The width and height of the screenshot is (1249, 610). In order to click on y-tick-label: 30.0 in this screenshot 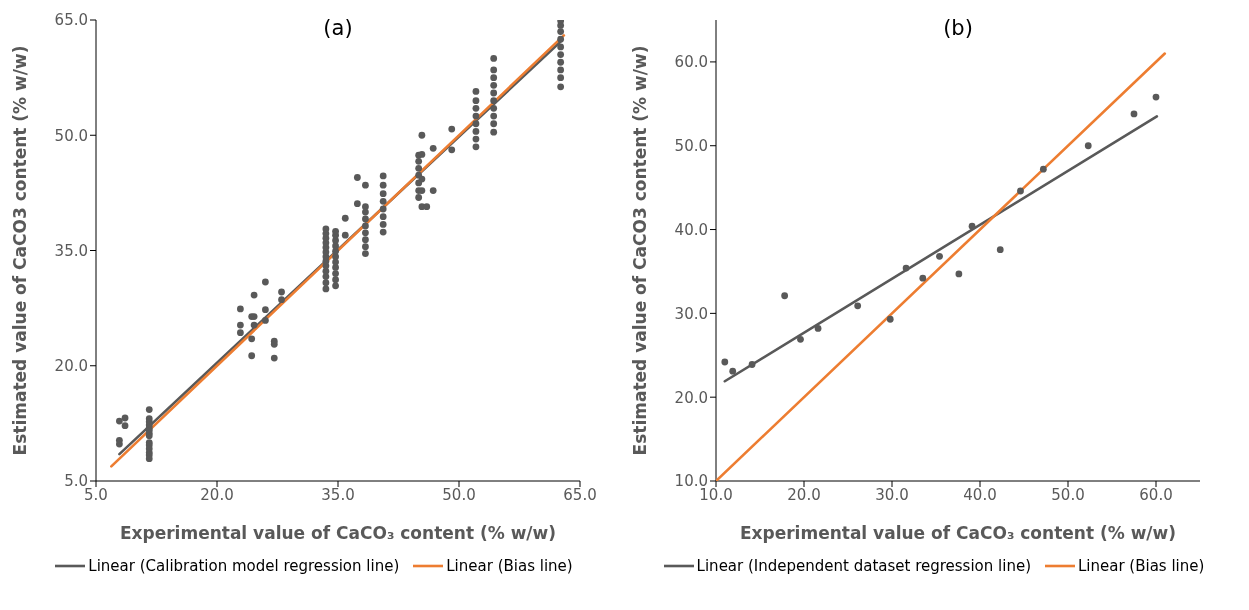, I will do `click(691, 313)`.